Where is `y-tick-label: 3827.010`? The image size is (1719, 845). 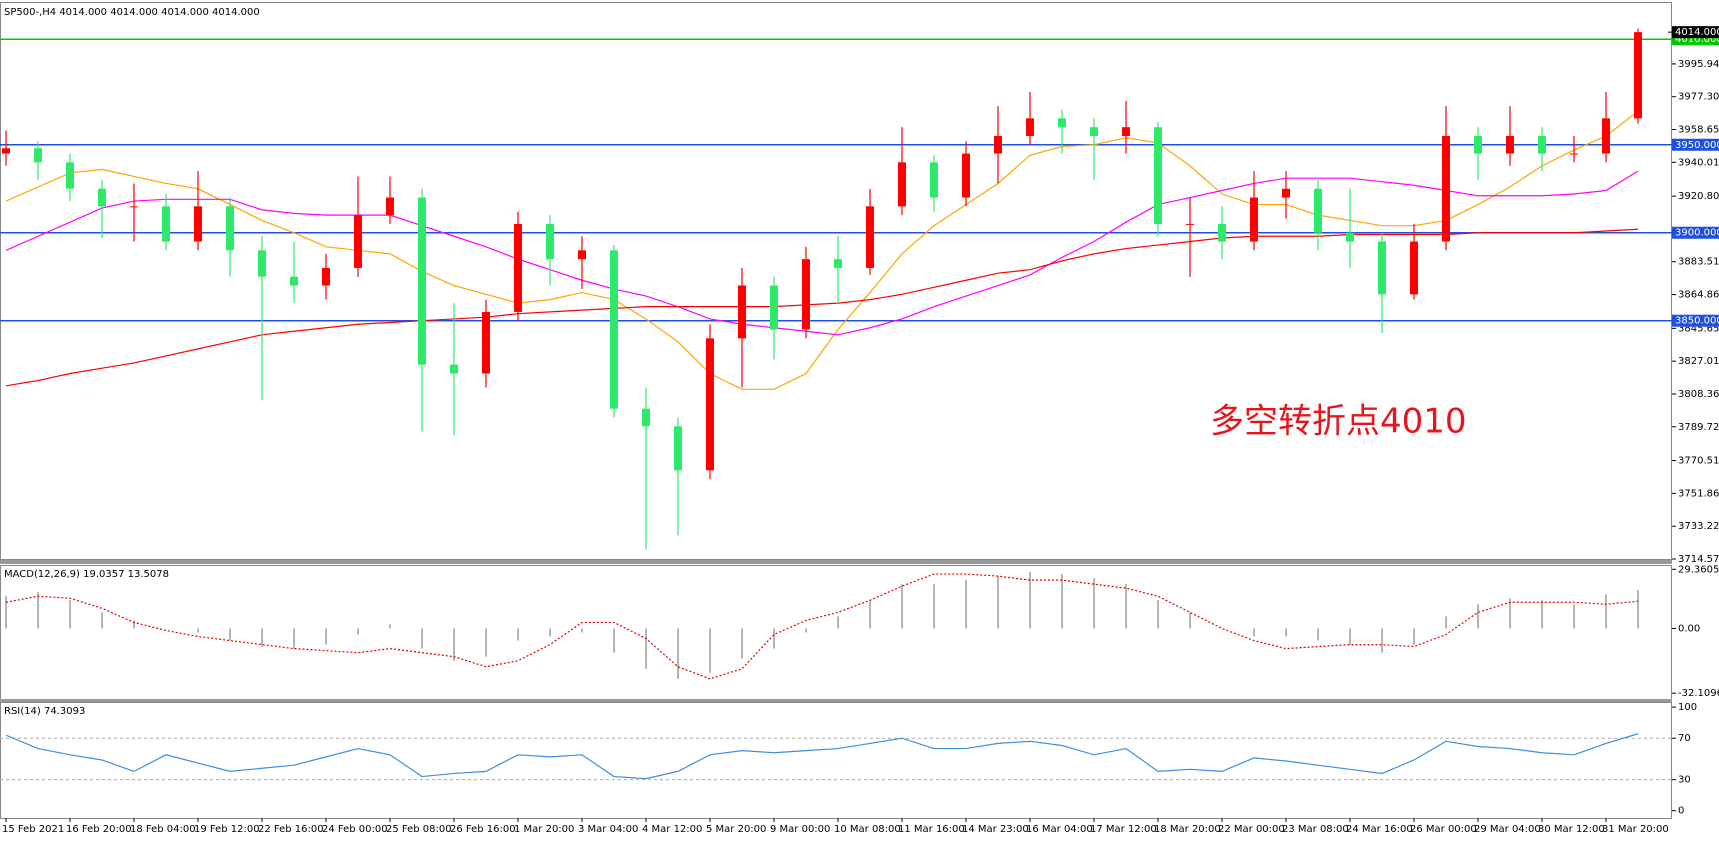 y-tick-label: 3827.010 is located at coordinates (1698, 361).